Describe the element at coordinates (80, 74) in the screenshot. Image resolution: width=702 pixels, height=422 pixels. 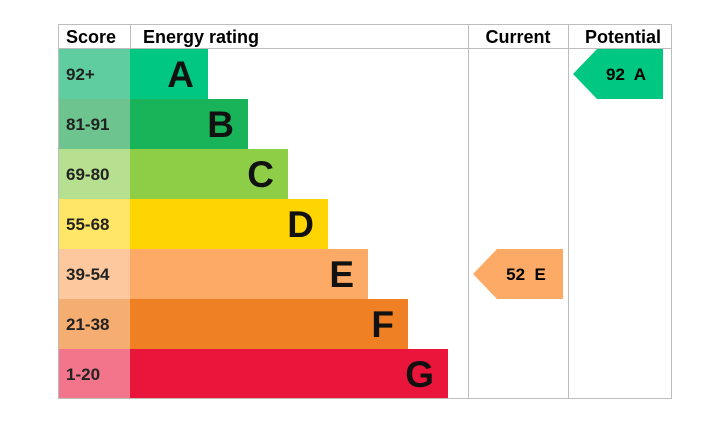
I see `score-label-a: 92+` at that location.